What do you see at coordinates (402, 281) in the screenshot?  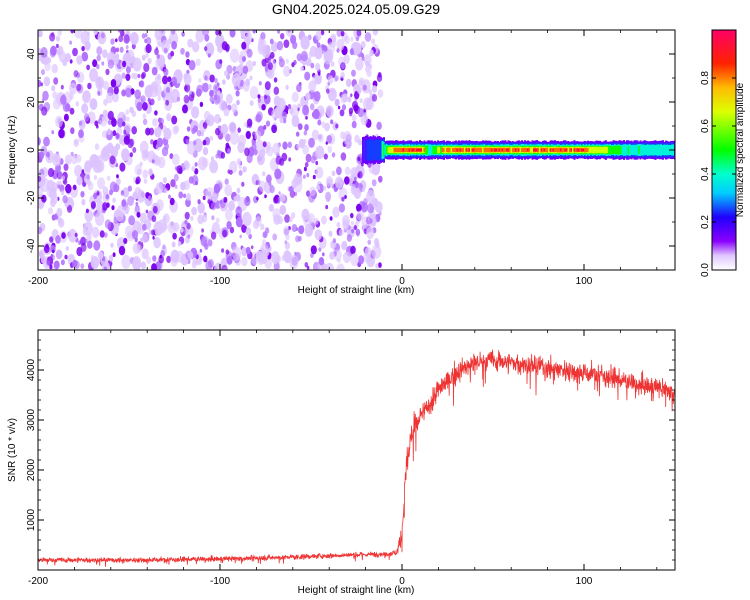 I see `x-tick-label: 0` at bounding box center [402, 281].